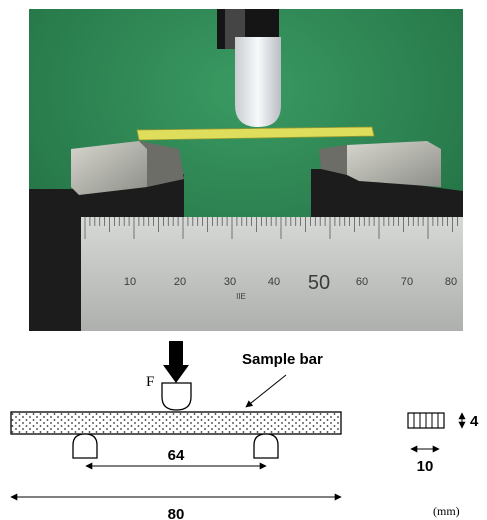 The width and height of the screenshot is (487, 520). What do you see at coordinates (290, 286) in the screenshot?
I see `ruler-numbers: 10 20 30 40 50 60 70 80 IIE` at bounding box center [290, 286].